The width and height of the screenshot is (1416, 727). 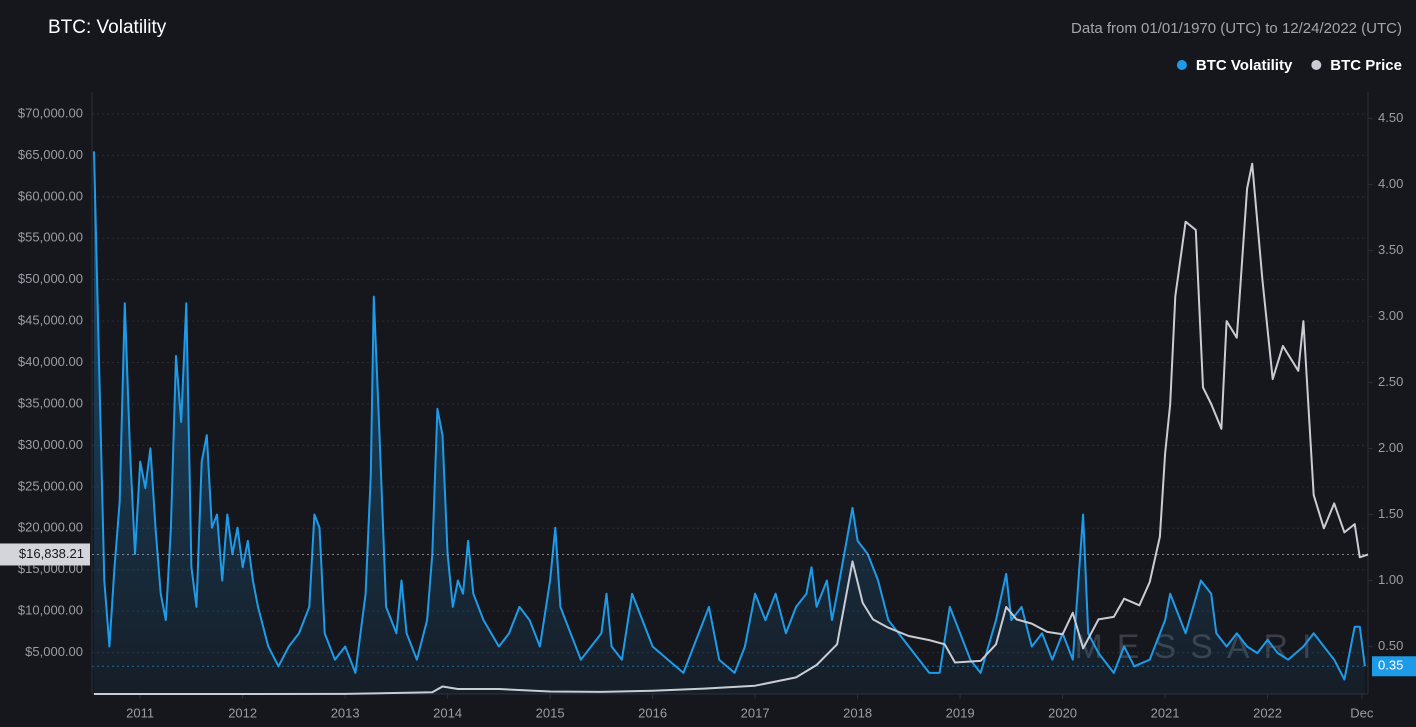 I want to click on x-tick-label: 2022, so click(x=1267, y=712).